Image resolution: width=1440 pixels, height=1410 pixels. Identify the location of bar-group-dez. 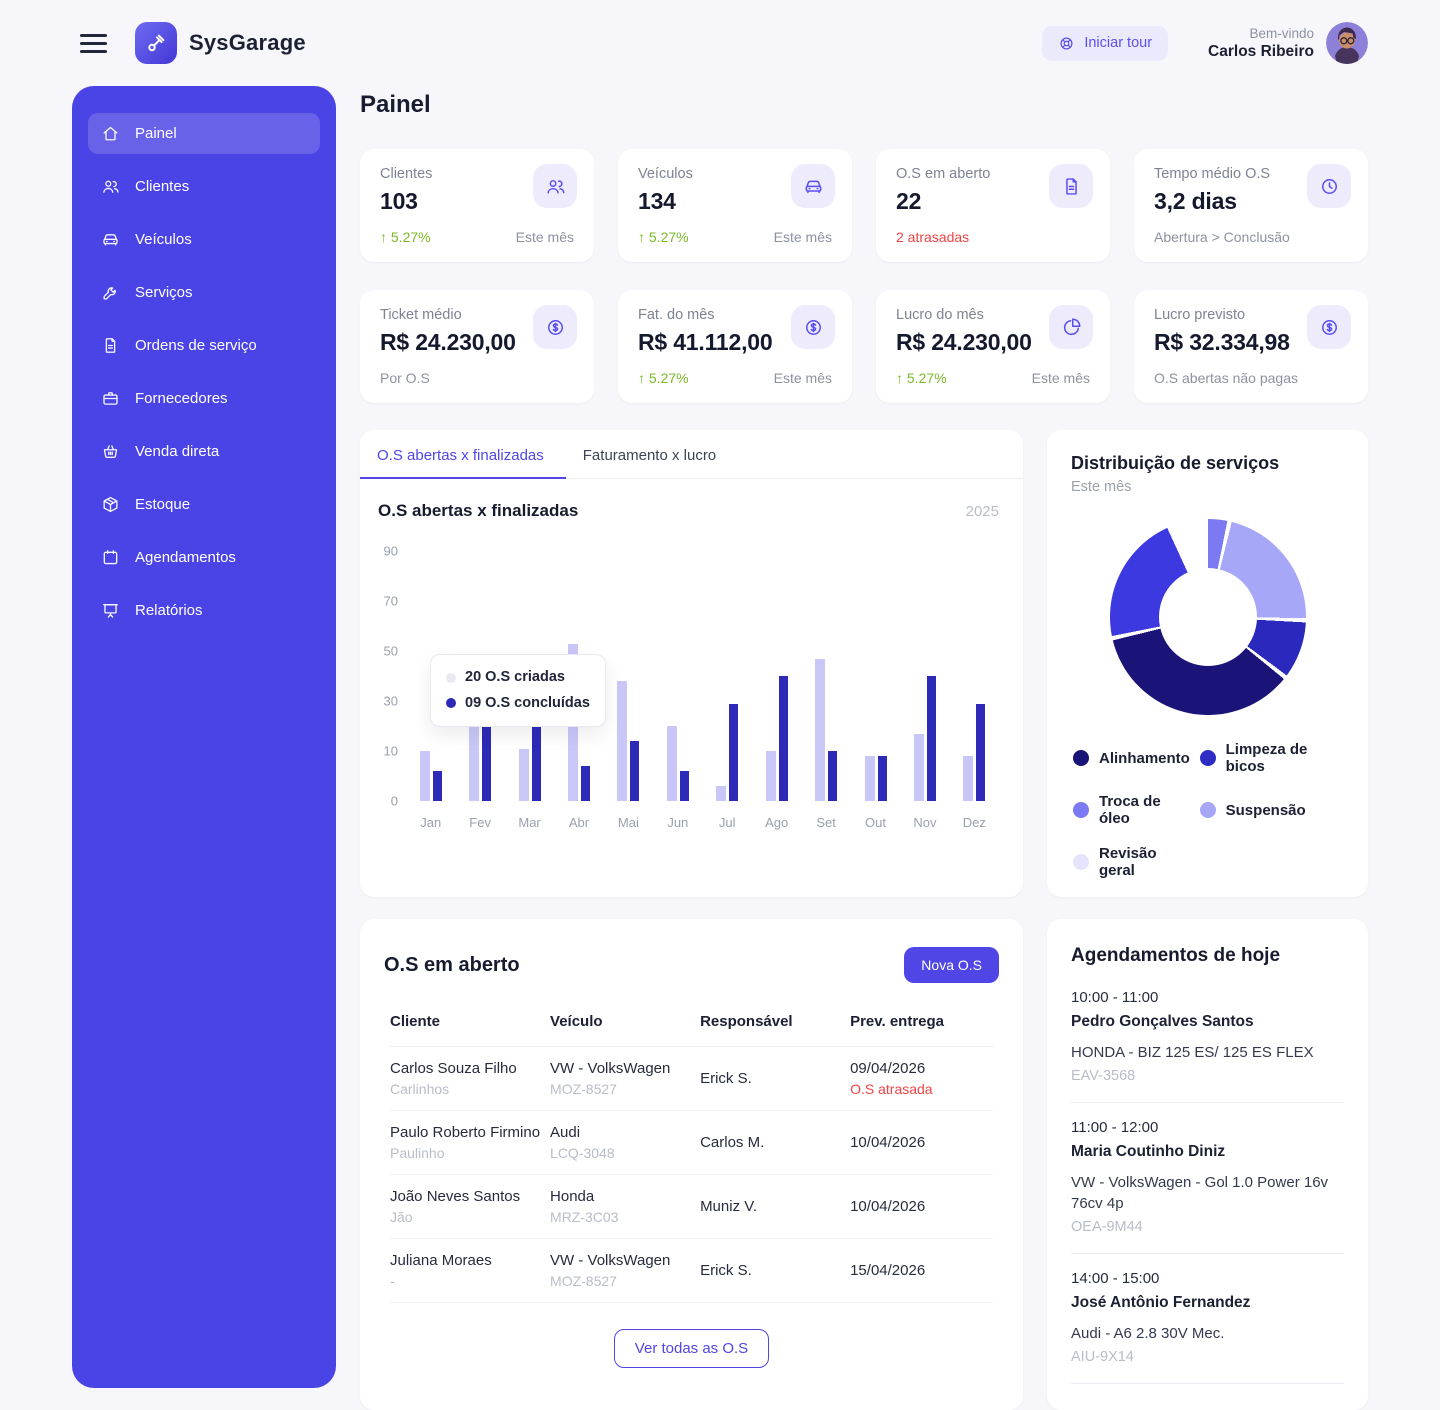
(974, 676).